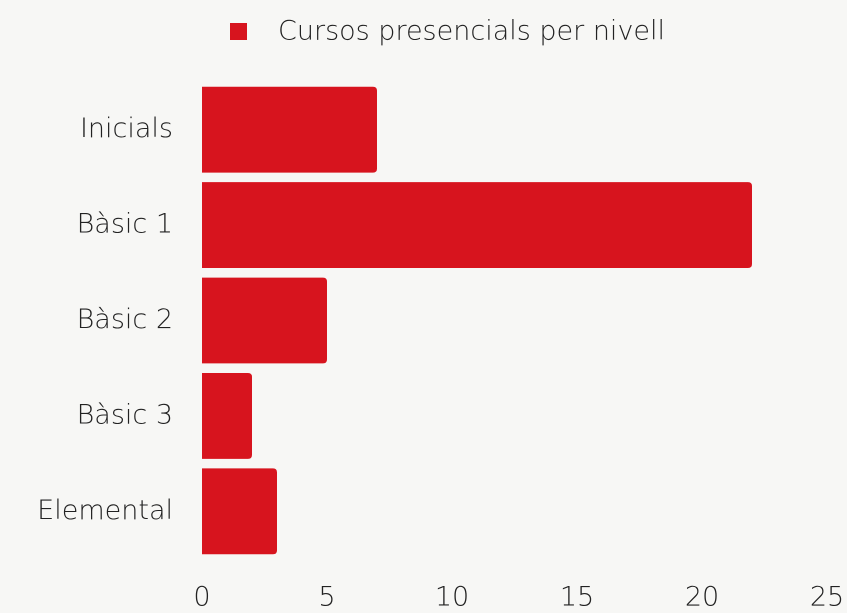  What do you see at coordinates (827, 597) in the screenshot?
I see `x-tick-label: 25` at bounding box center [827, 597].